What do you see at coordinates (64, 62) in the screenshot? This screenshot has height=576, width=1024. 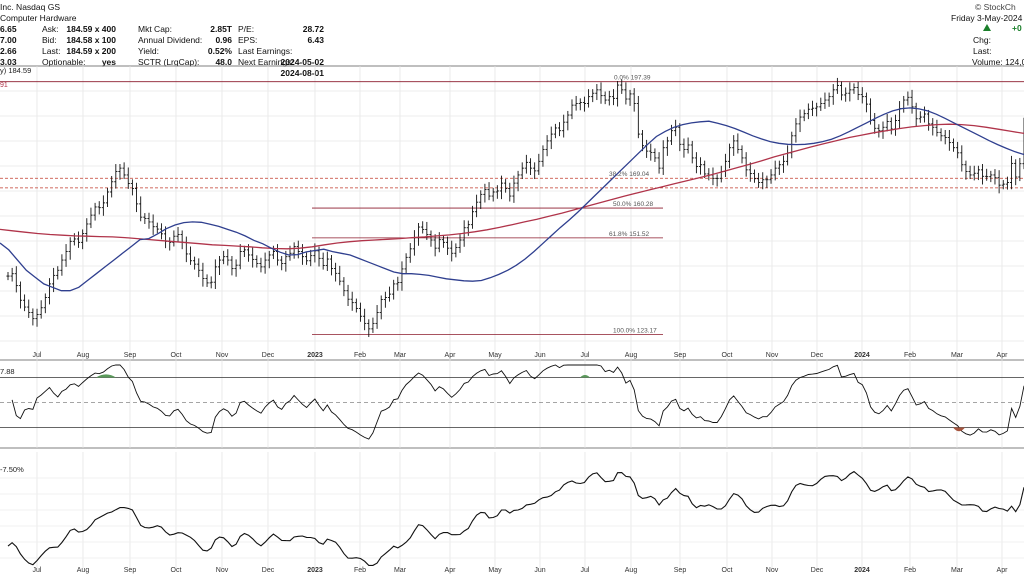 I see `optionable-label: Optionable:` at bounding box center [64, 62].